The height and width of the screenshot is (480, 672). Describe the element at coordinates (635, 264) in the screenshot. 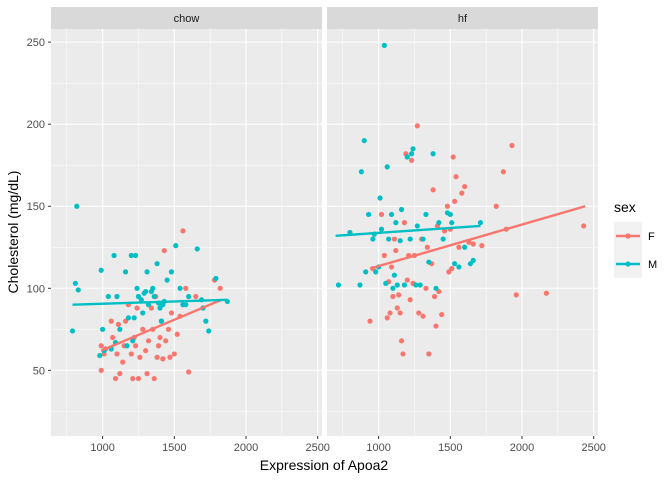

I see `legend-entry-M: M` at that location.